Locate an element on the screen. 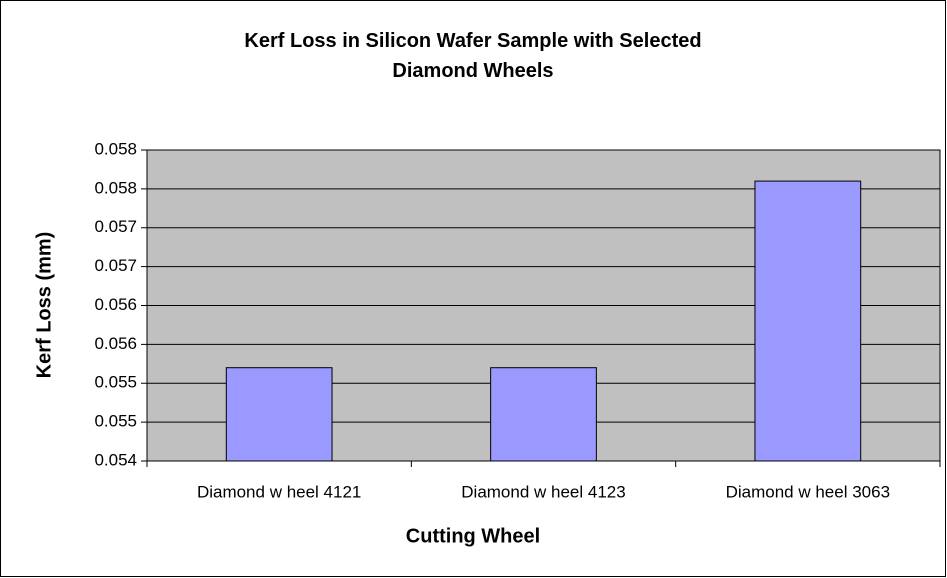  y-tick-label: 0.054 is located at coordinates (115, 459).